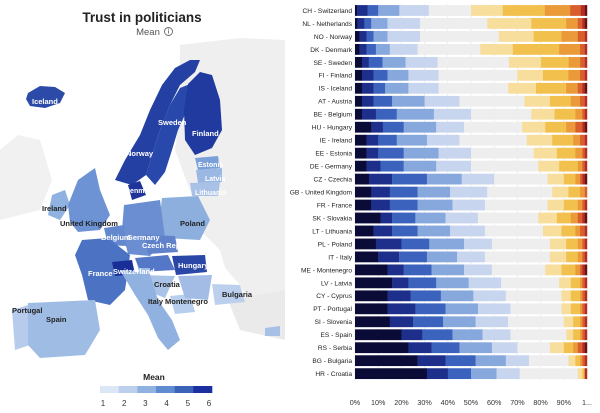 Image resolution: width=600 pixels, height=413 pixels. Describe the element at coordinates (228, 294) in the screenshot. I see `country-bulgaria` at that location.